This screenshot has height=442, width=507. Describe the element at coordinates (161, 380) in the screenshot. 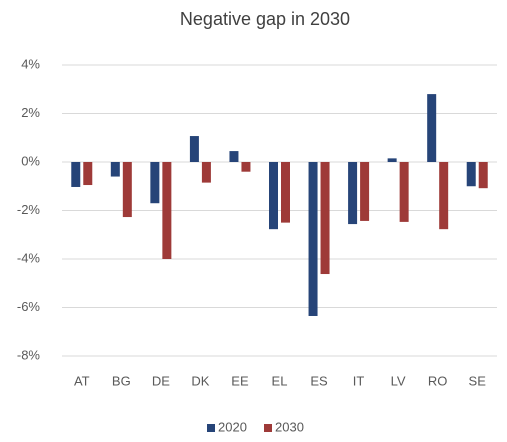

I see `x-tick-label: DE` at that location.